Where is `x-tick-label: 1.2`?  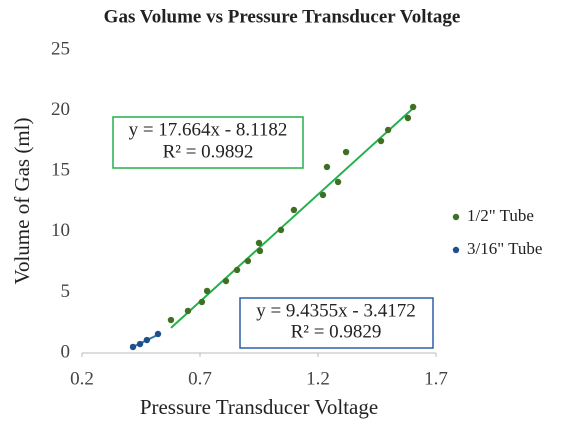
x-tick-label: 1.2 is located at coordinates (318, 378).